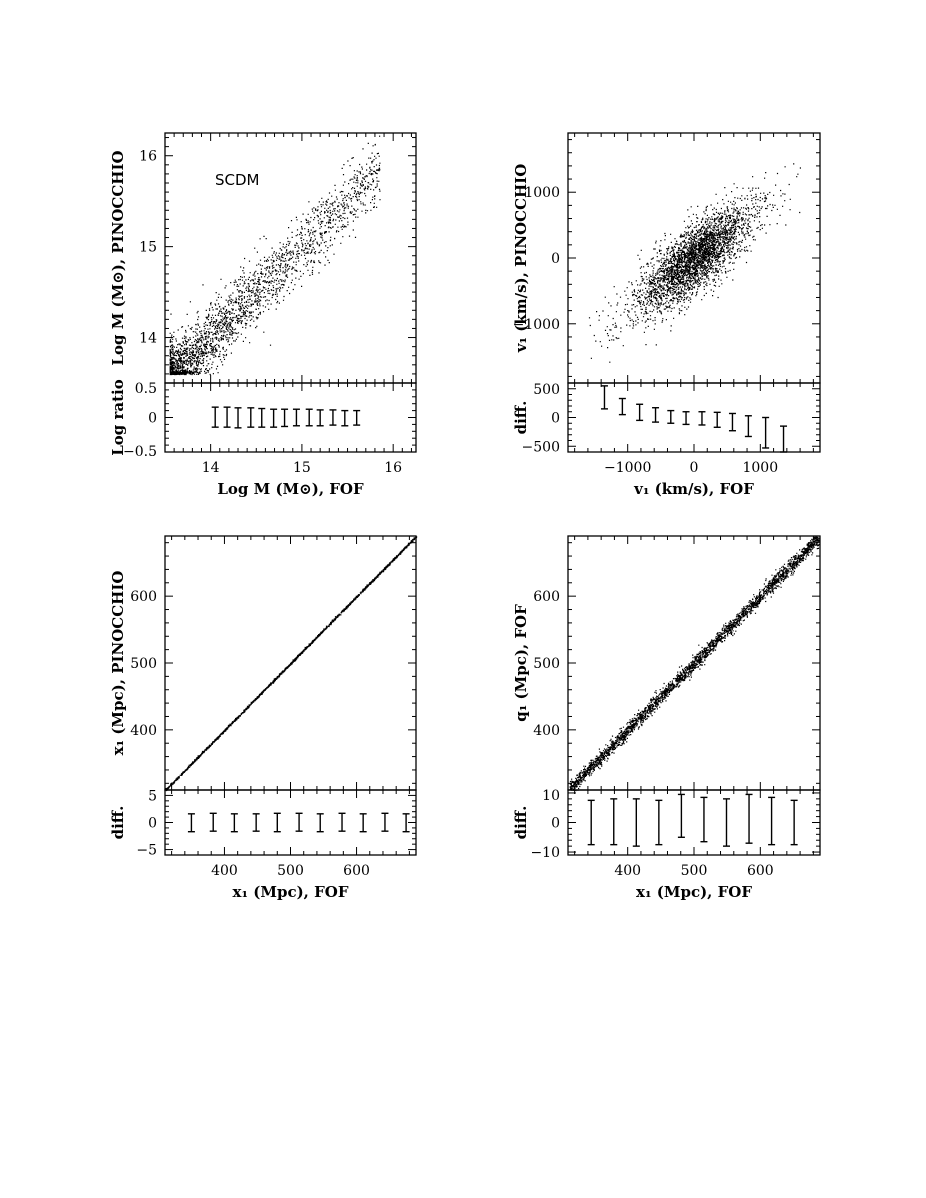  Describe the element at coordinates (148, 339) in the screenshot. I see `y-tick-label: 14` at that location.